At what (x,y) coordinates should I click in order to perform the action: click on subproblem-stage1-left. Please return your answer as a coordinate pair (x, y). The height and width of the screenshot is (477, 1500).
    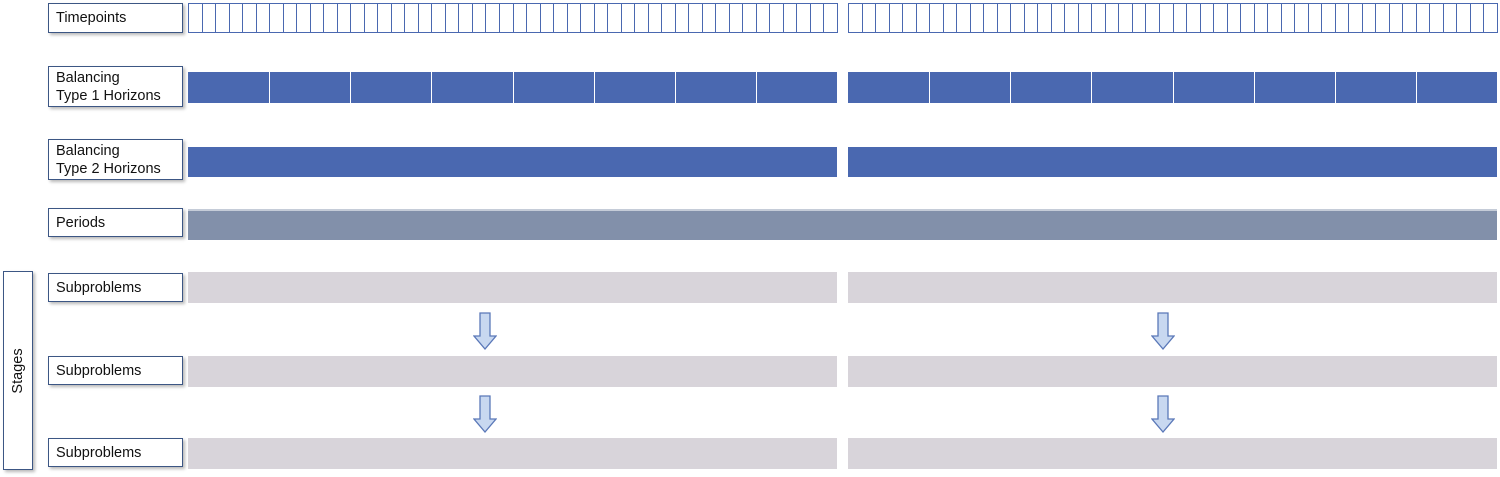
    Looking at the image, I should click on (512, 287).